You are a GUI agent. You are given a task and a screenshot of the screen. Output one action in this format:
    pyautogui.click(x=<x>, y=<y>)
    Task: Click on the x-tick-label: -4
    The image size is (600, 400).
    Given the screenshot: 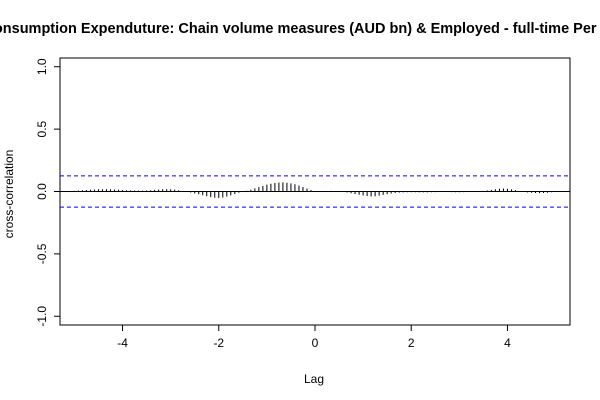 What is the action you would take?
    pyautogui.click(x=122, y=343)
    